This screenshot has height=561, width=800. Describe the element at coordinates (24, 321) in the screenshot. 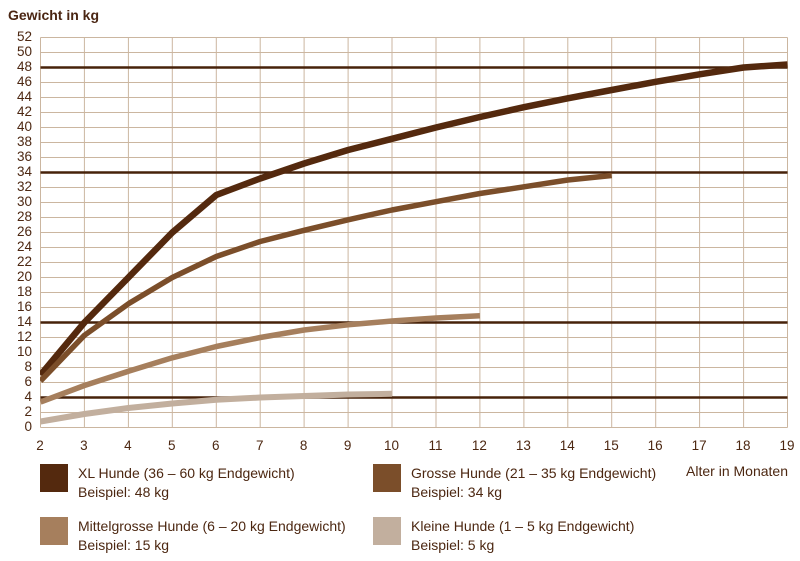

I see `y-tick-label-14: 14` at that location.